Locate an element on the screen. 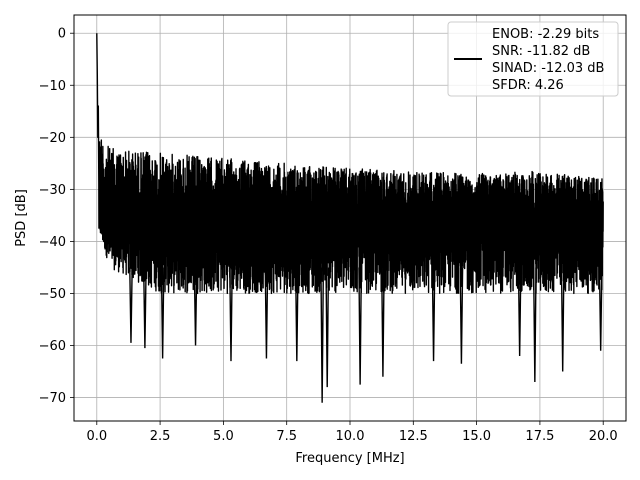  y-tick-label: 0 is located at coordinates (62, 34).